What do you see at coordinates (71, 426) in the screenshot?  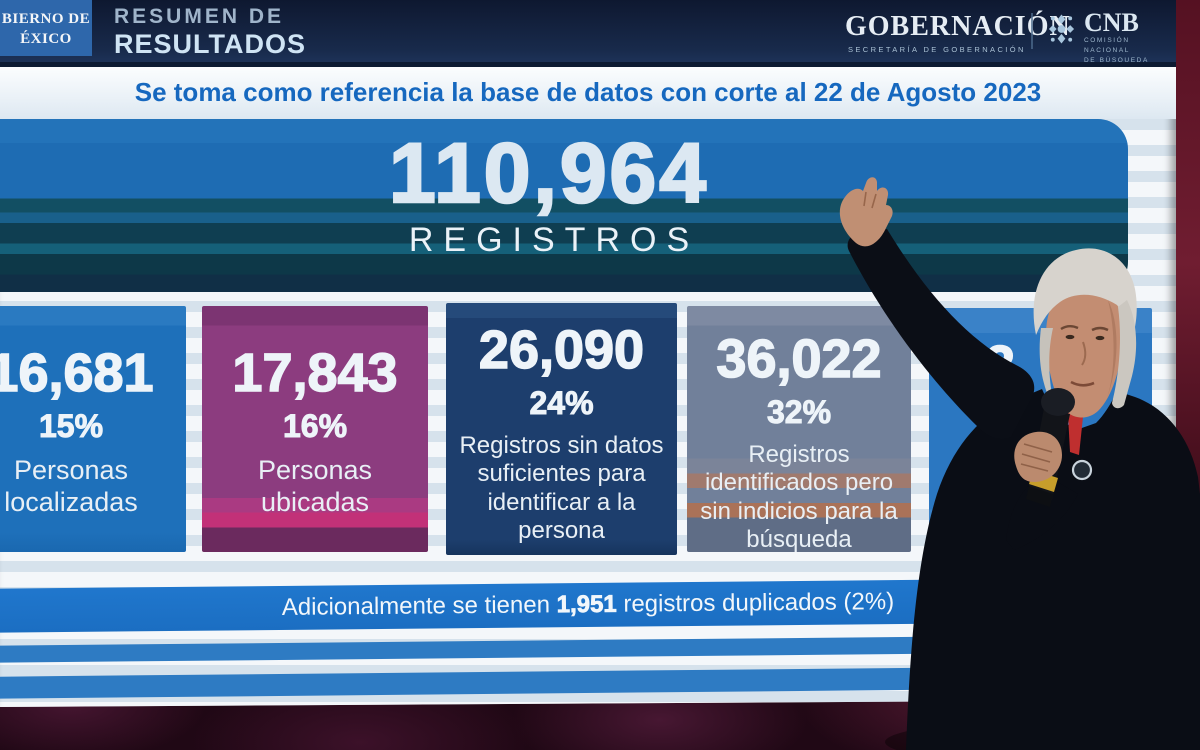 I see `card-percent: 15%` at bounding box center [71, 426].